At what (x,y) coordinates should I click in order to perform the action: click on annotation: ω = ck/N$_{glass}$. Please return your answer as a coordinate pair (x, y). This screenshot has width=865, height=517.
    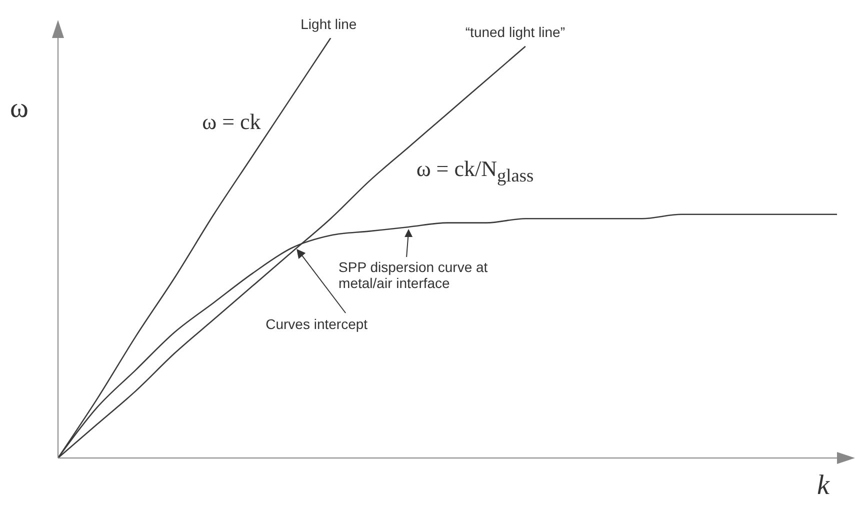
    Looking at the image, I should click on (475, 171).